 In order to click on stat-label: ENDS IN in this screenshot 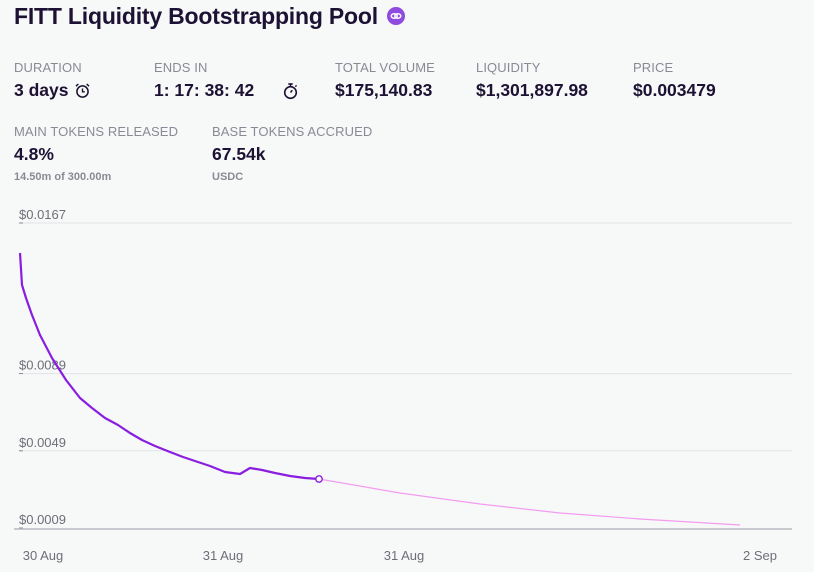, I will do `click(181, 67)`.